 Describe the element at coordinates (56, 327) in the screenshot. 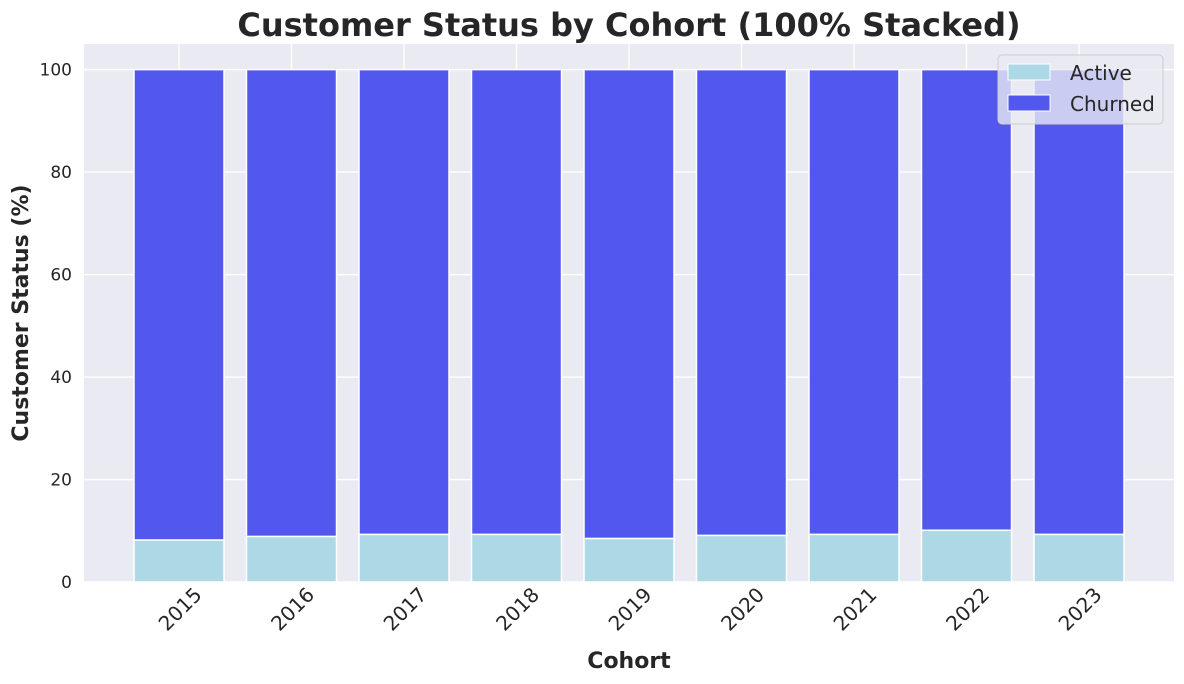

I see `y-axis-ticks: 0 20 40 60 80 100` at that location.